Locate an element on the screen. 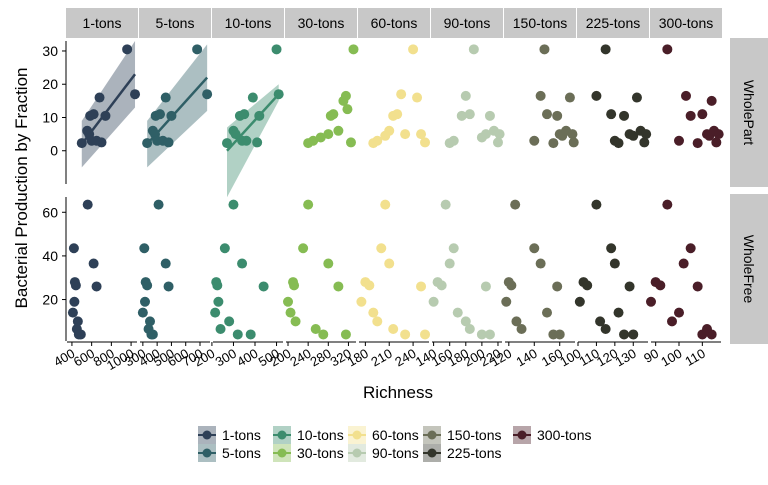  panel-150-tons-WholeFree is located at coordinates (533, 269).